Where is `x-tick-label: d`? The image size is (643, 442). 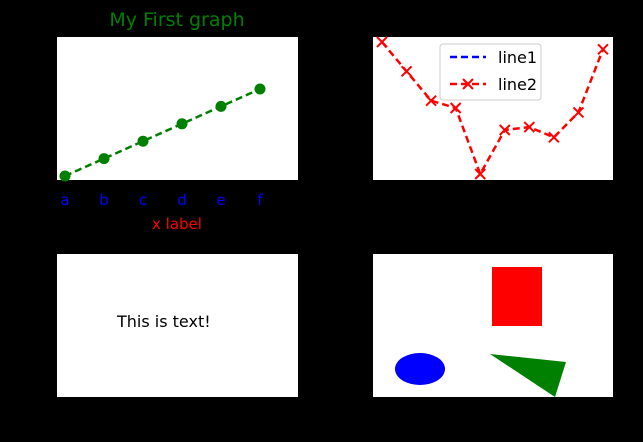 x-tick-label: d is located at coordinates (182, 200).